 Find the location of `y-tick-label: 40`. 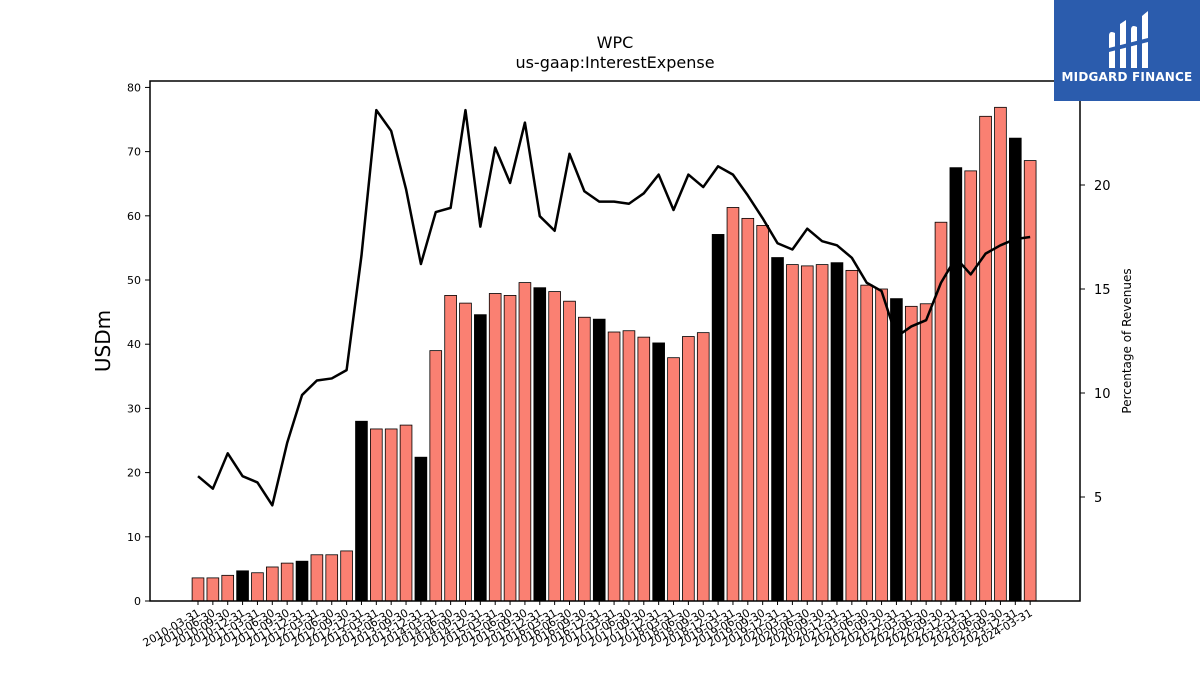

y-tick-label: 40 is located at coordinates (134, 344).